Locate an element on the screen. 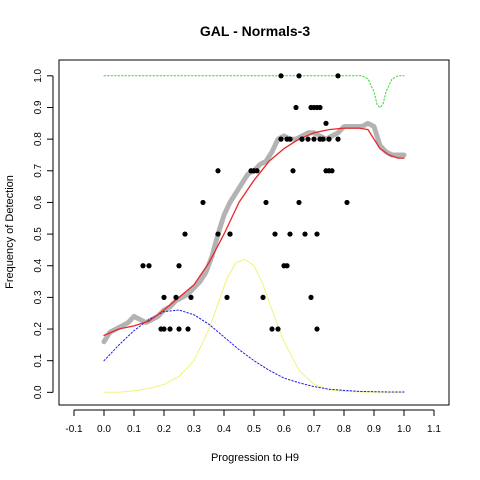 The width and height of the screenshot is (480, 480). y-tick-label: 0.3 is located at coordinates (38, 297).